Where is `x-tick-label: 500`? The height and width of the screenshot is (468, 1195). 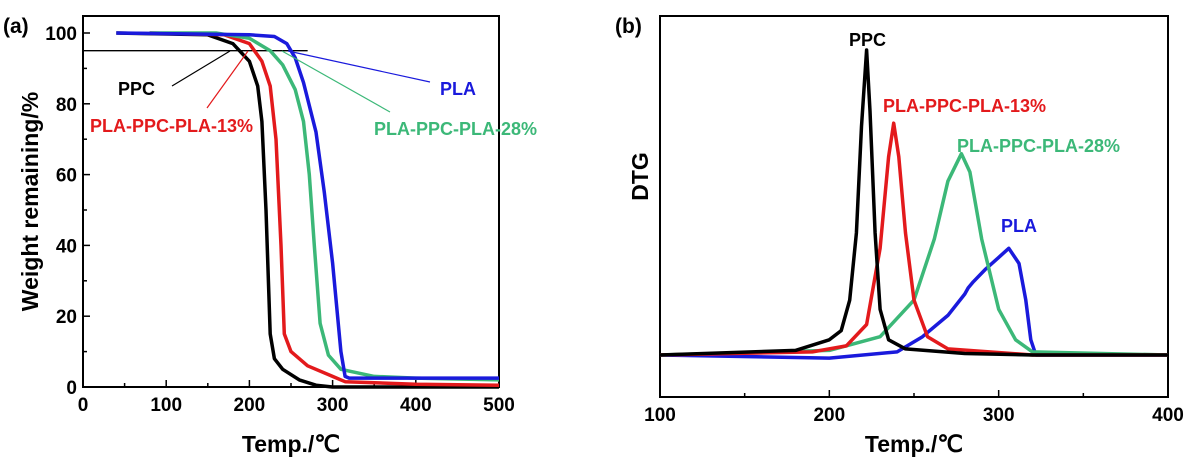 x-tick-label: 500 is located at coordinates (499, 405).